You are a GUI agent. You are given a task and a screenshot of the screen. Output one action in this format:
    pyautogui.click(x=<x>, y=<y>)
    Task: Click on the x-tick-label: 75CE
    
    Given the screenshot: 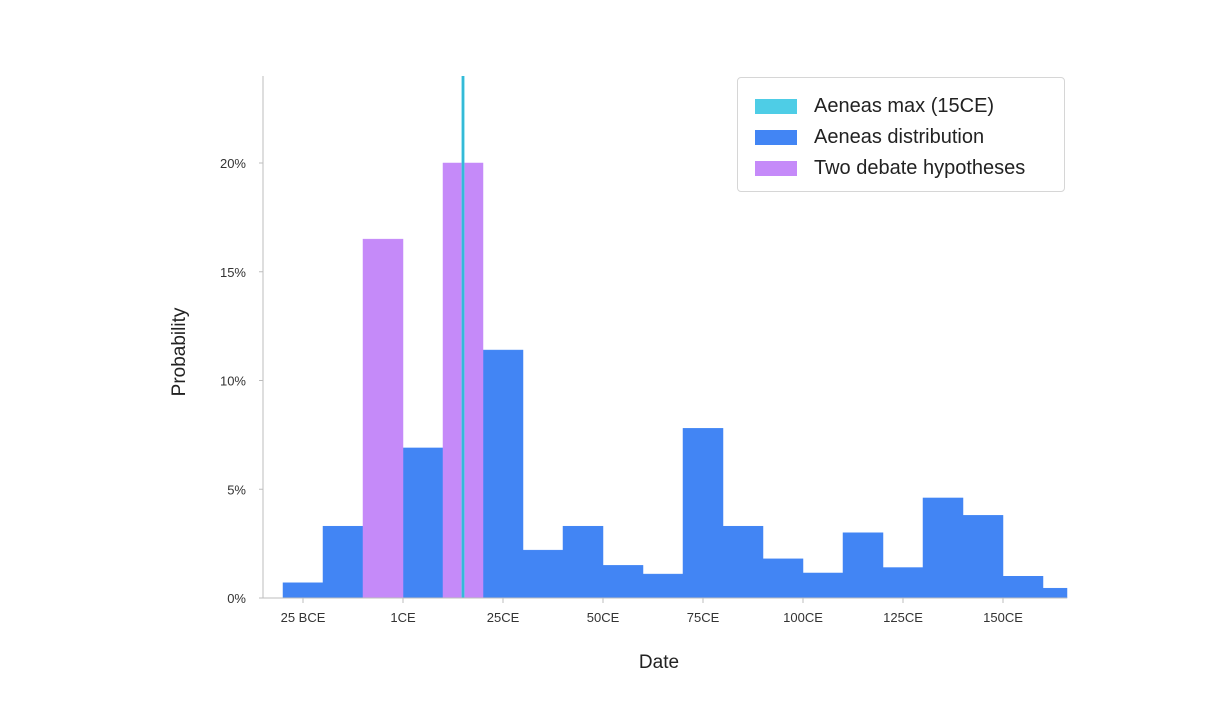 What is the action you would take?
    pyautogui.click(x=703, y=617)
    